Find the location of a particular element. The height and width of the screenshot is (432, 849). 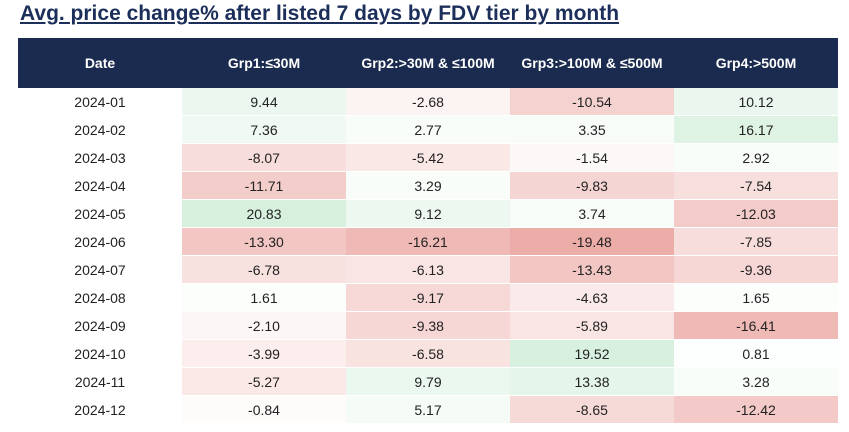

value-cell: -5.89 is located at coordinates (592, 325).